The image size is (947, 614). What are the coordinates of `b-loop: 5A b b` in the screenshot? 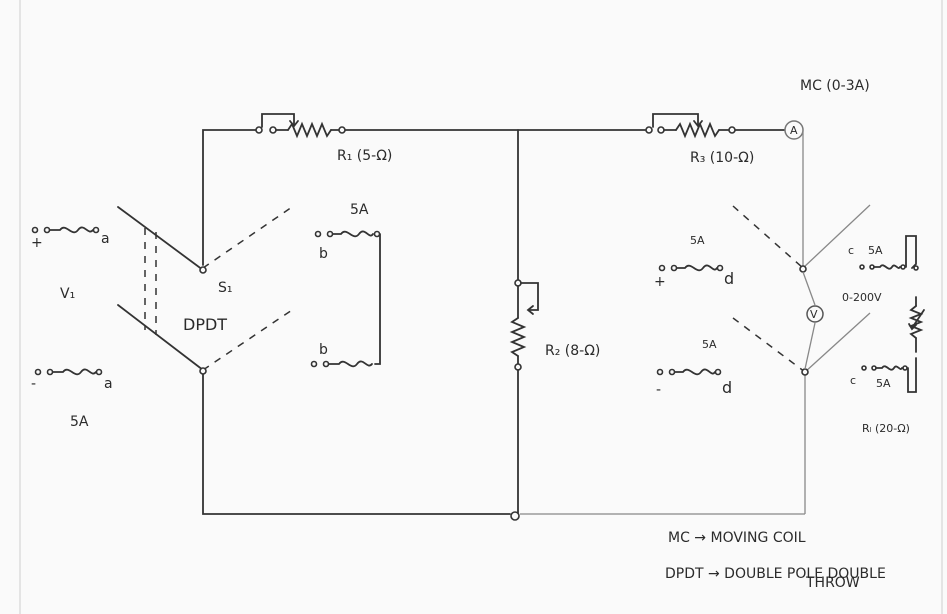 It's located at (345, 285).